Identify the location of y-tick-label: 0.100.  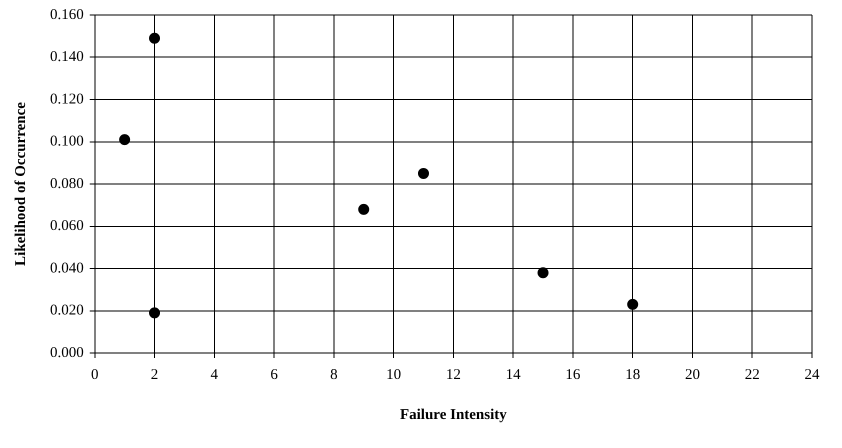
(67, 142).